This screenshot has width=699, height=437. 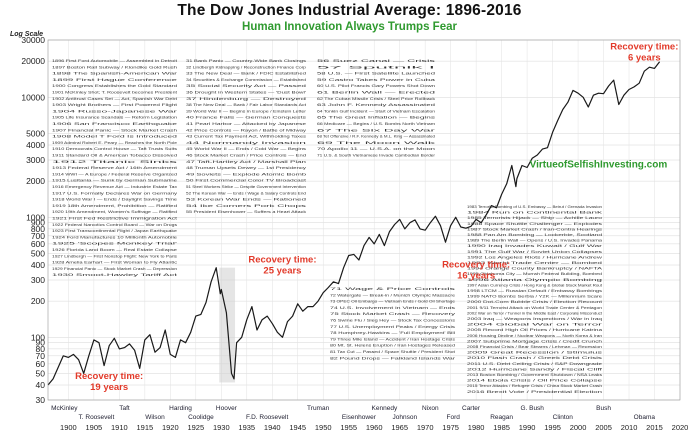 I want to click on event-item: 1906 San Francisco Earthquake, so click(x=114, y=124).